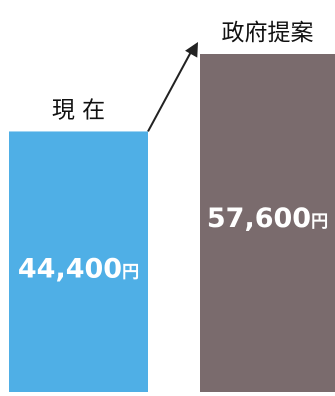 This screenshot has width=335, height=396. What do you see at coordinates (268, 33) in the screenshot?
I see `category-label-2: 政府提案` at bounding box center [268, 33].